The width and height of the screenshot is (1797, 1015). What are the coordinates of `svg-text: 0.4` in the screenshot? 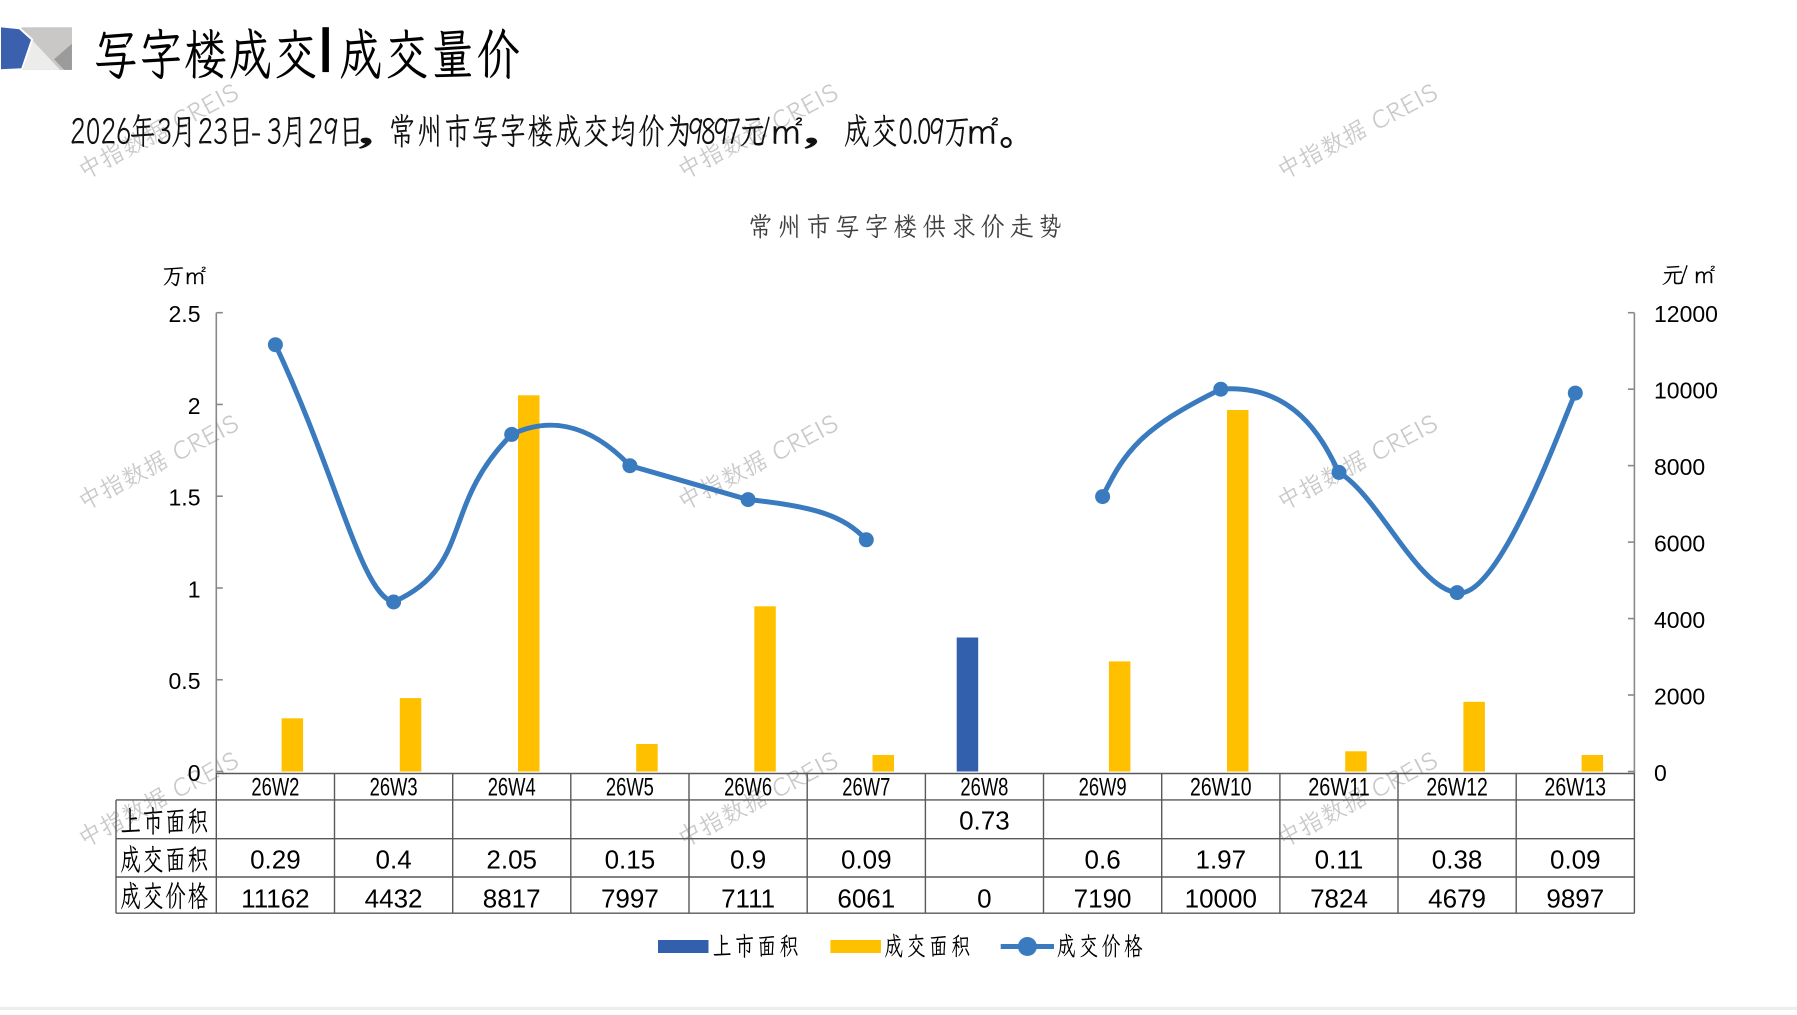 It's located at (394, 859).